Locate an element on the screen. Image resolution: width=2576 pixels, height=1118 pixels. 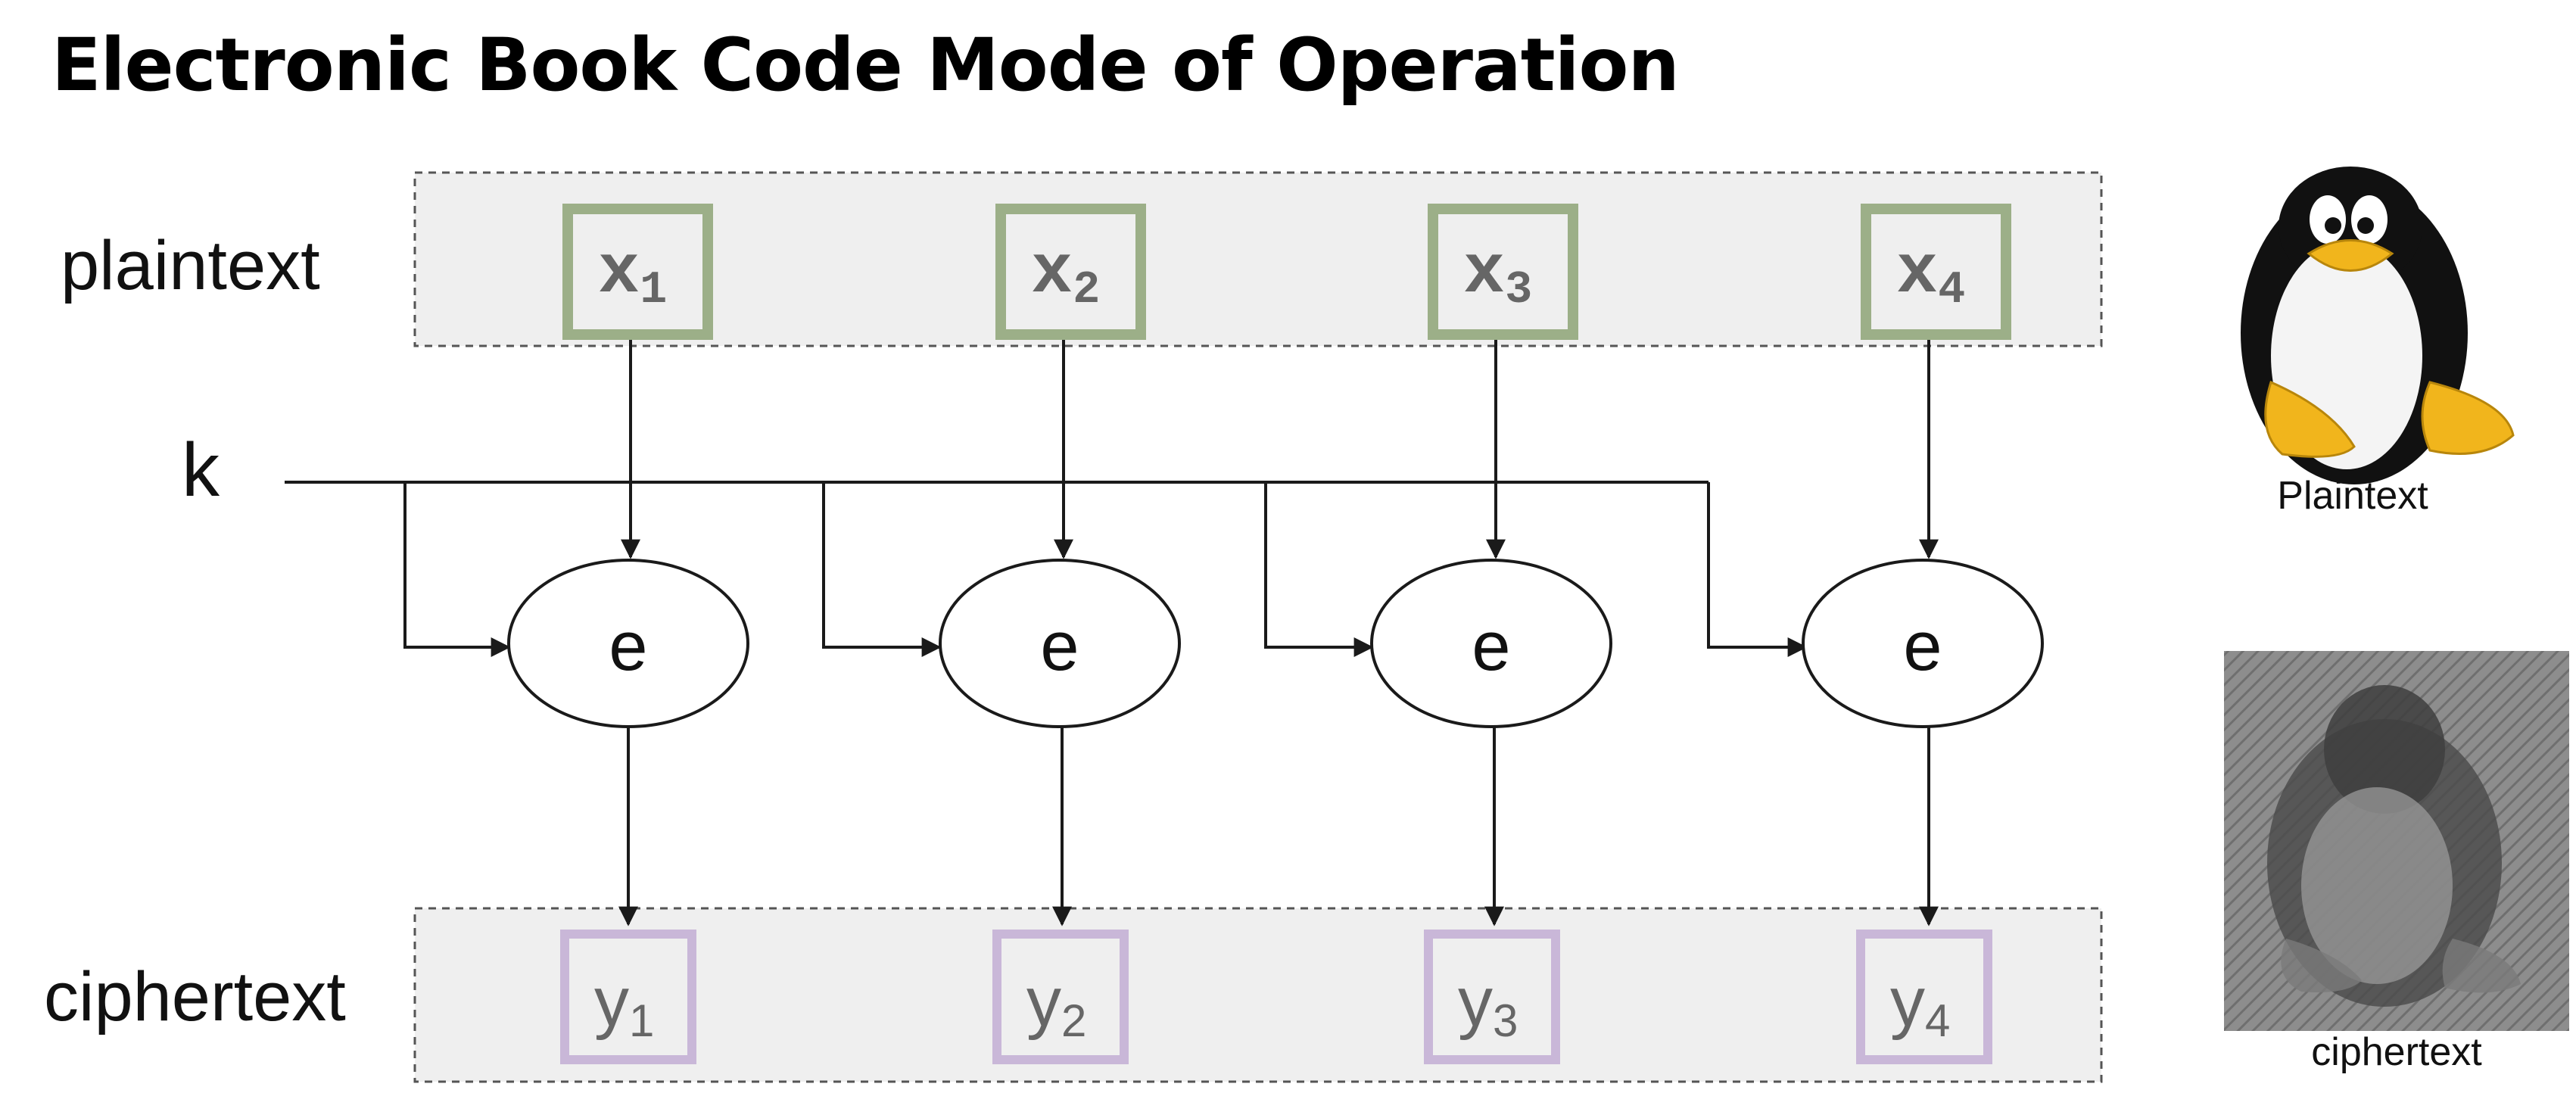
block-column-2: x2 e y2 is located at coordinates (1060, 634).